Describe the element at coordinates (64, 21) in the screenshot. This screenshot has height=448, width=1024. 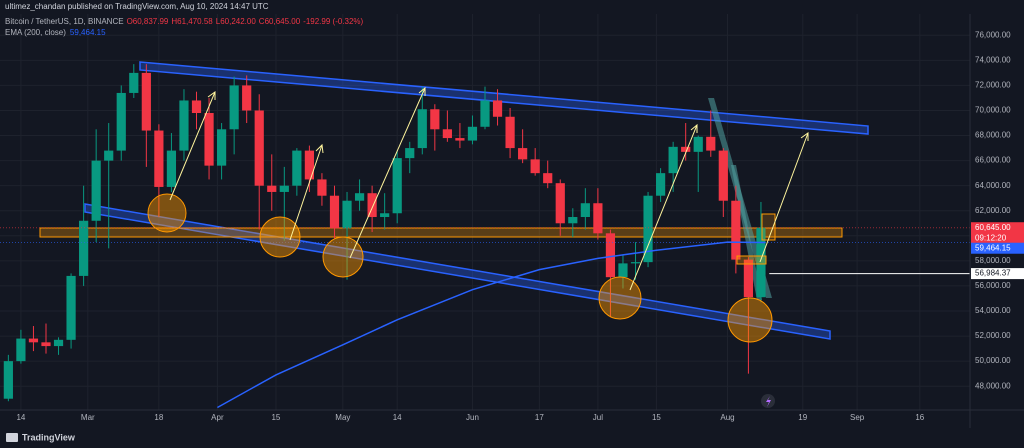
I see `symbol: Bitcoin / TetherUS, 1D, BINANCE` at that location.